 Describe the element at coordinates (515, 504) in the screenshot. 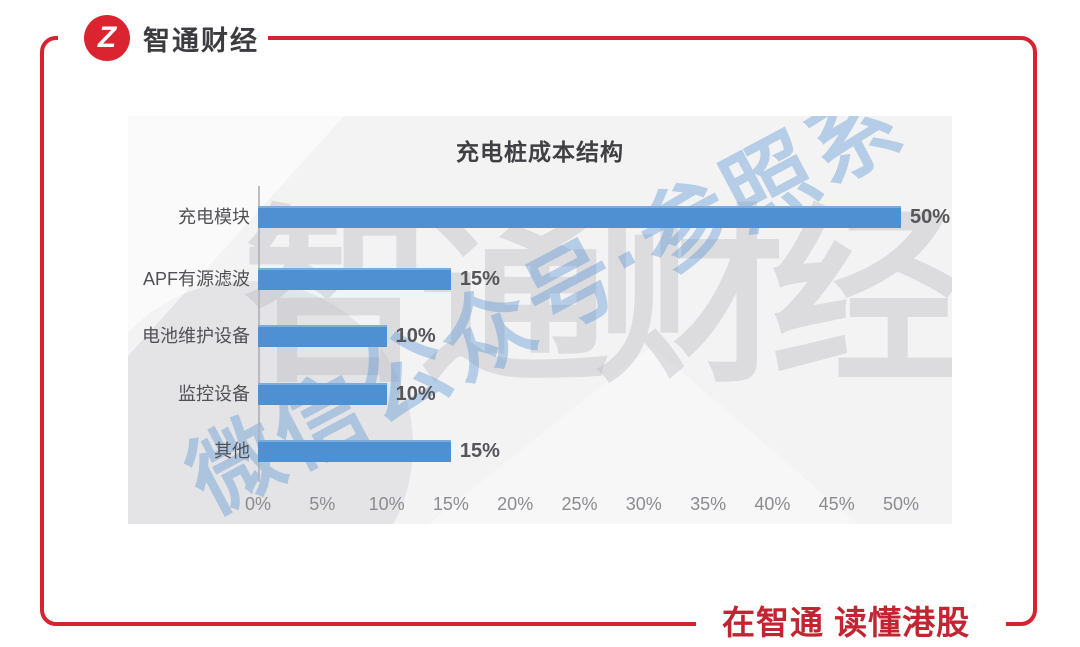

I see `x-tick-label: 20%` at that location.